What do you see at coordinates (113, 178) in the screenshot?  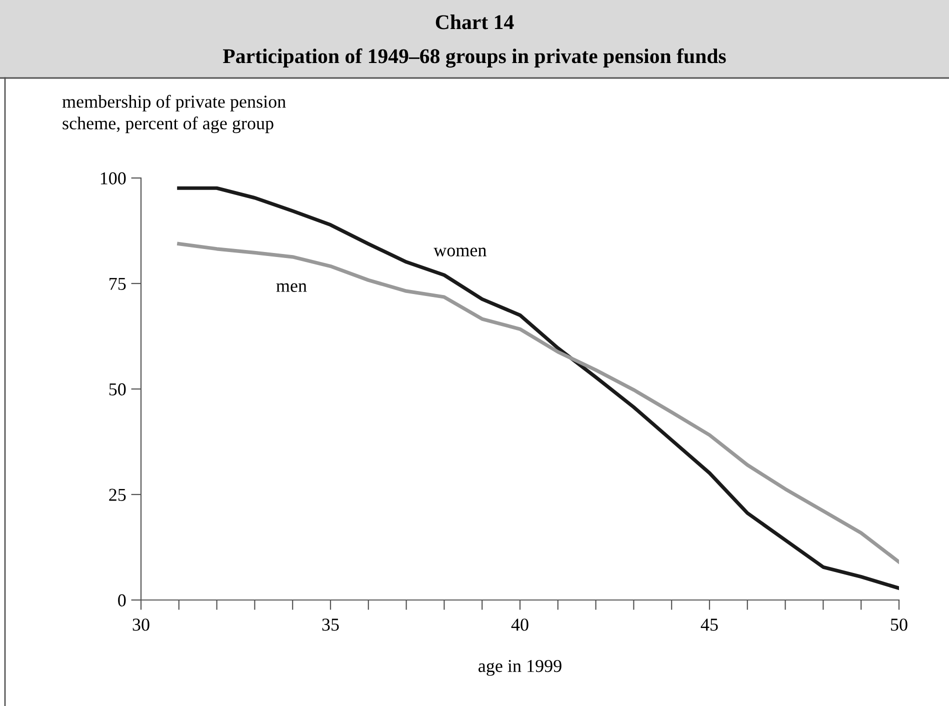 I see `y-tick-label: 100` at bounding box center [113, 178].